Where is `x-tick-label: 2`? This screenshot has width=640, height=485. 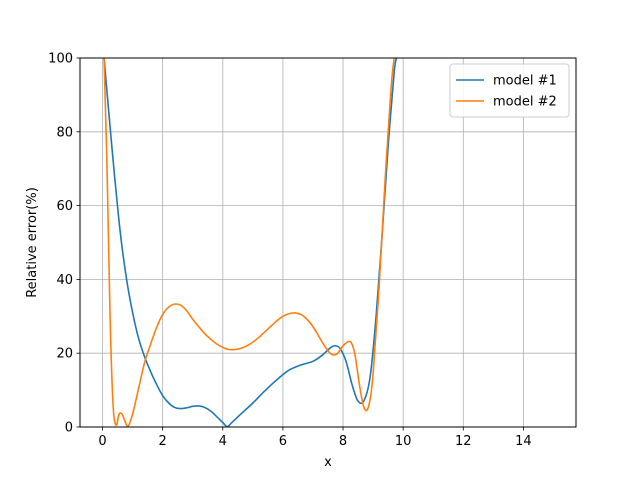
x-tick-label: 2 is located at coordinates (163, 441).